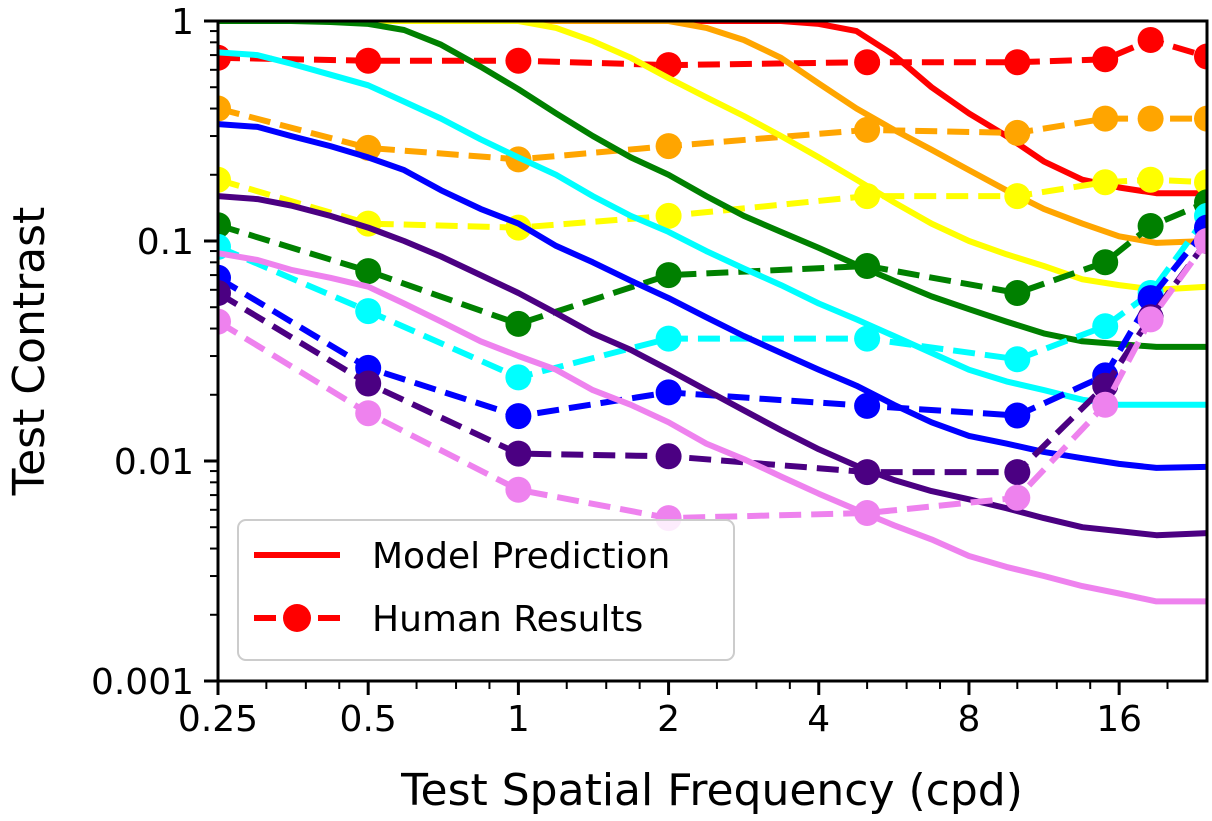 This screenshot has width=1212, height=821. What do you see at coordinates (368, 719) in the screenshot?
I see `x-tick-label: 0.5` at bounding box center [368, 719].